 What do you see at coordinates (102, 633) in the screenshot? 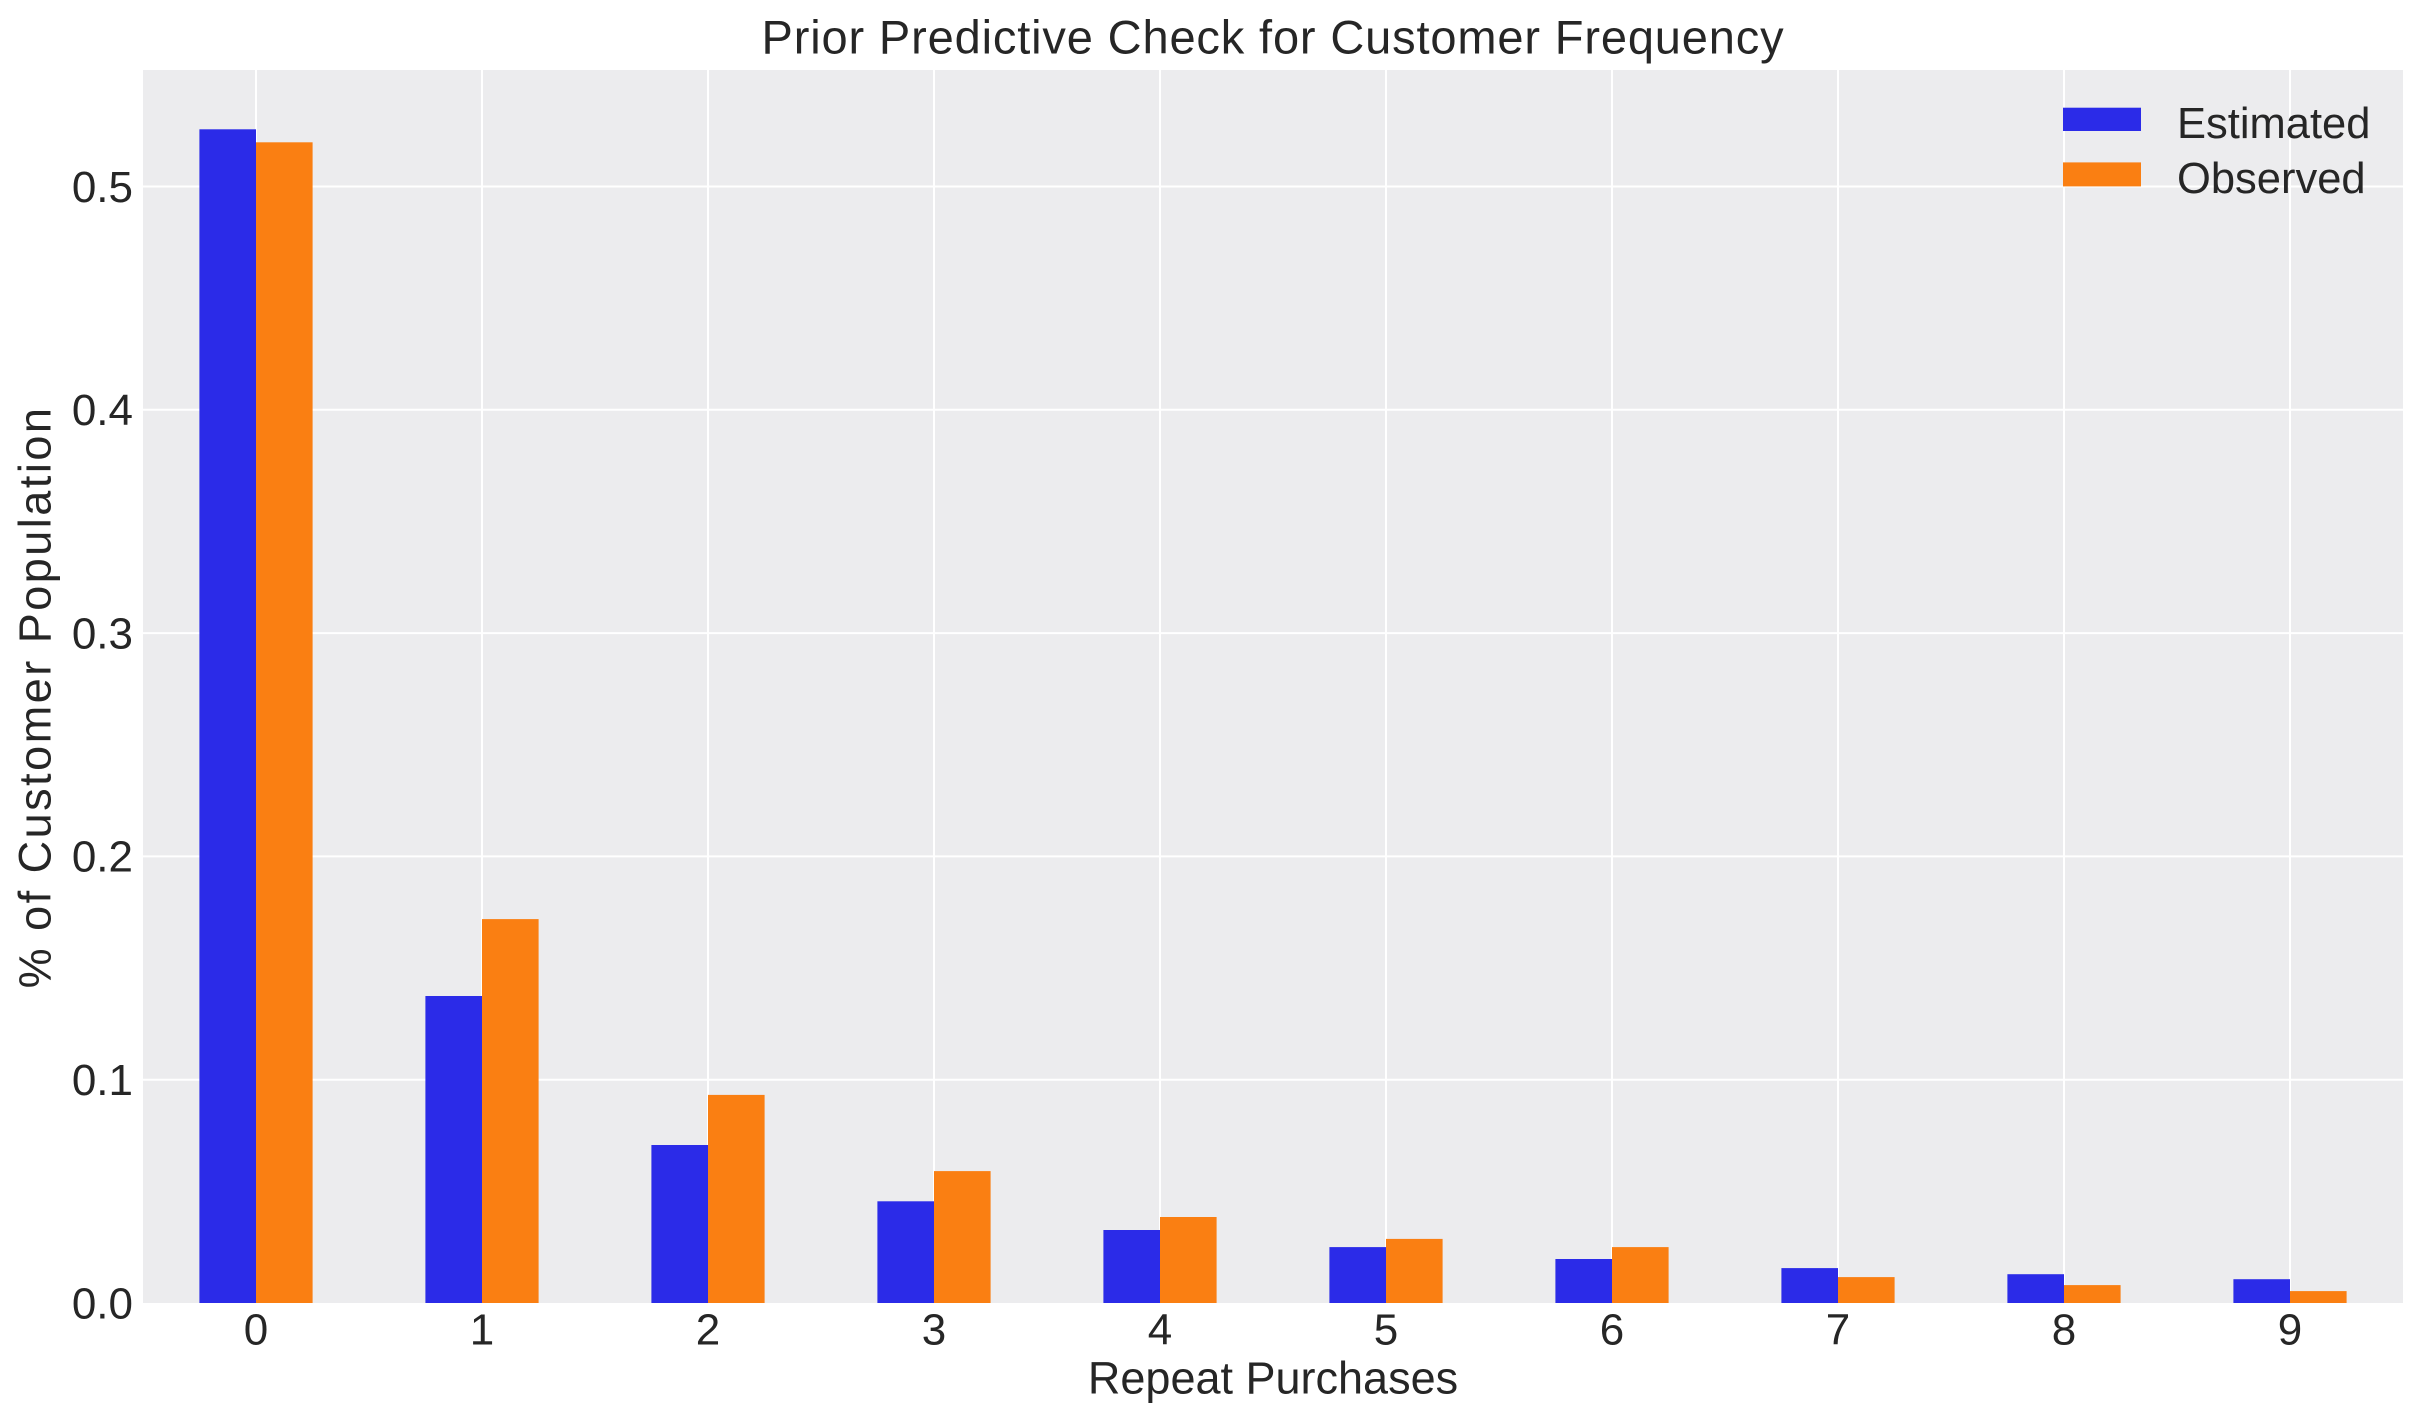
I see `svg-text: 0.3` at bounding box center [102, 633].